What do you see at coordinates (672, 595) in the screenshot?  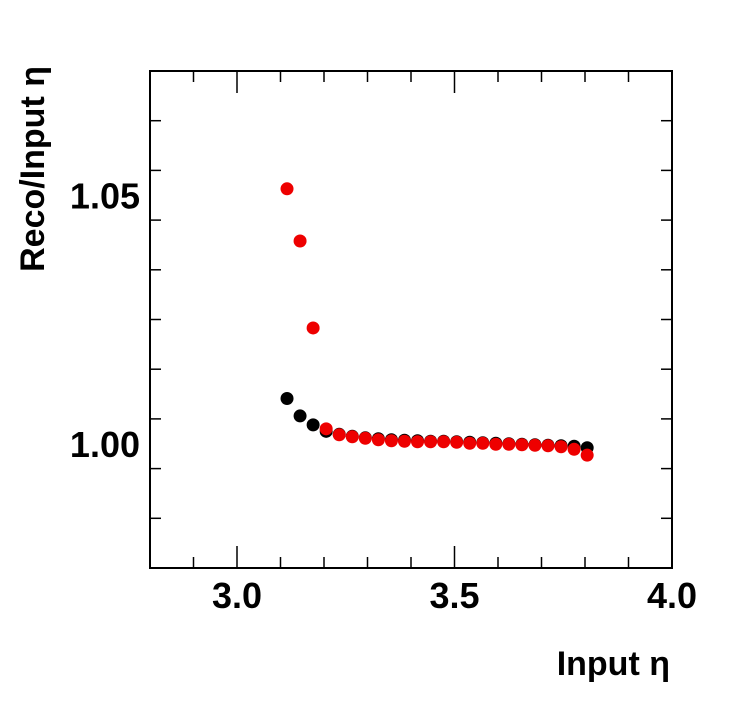 I see `x-tick-label: 4.0` at bounding box center [672, 595].